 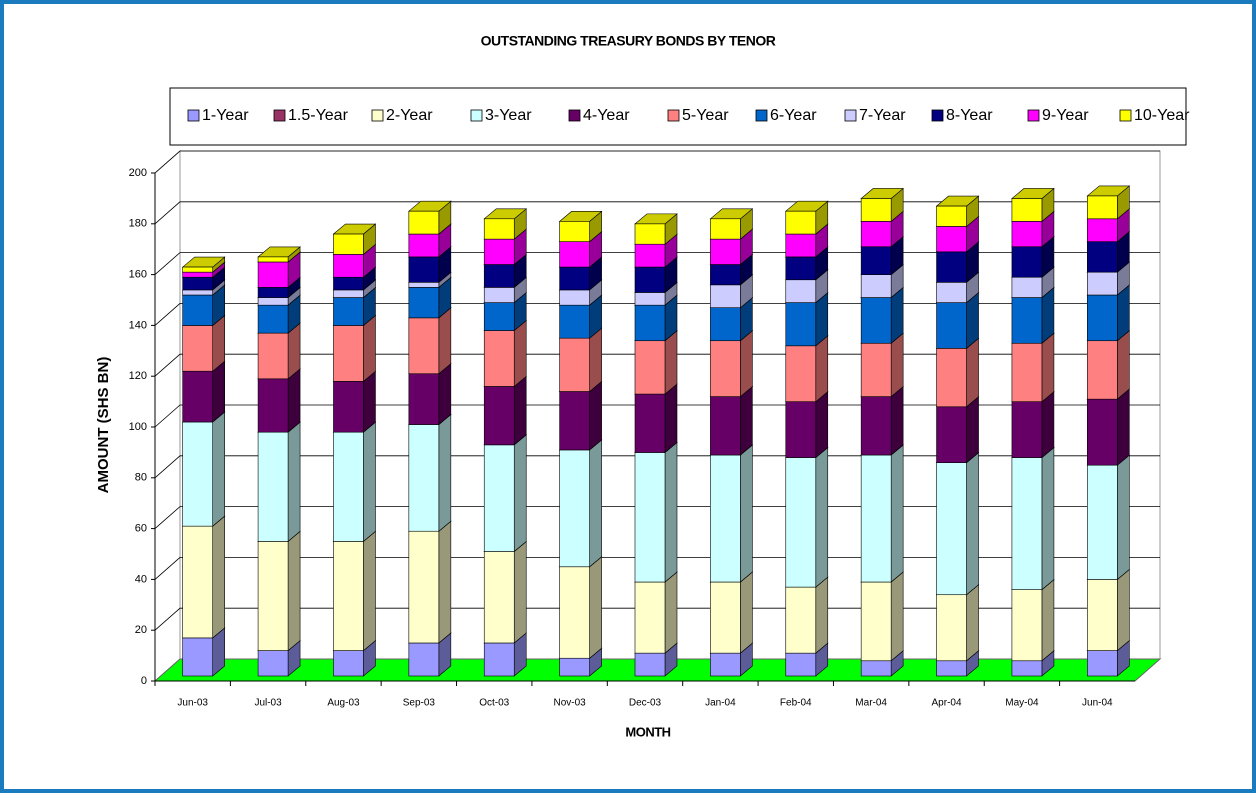 I want to click on chart-title: OUTSTANDING TREASURY BONDS BY TENOR, so click(x=628, y=41).